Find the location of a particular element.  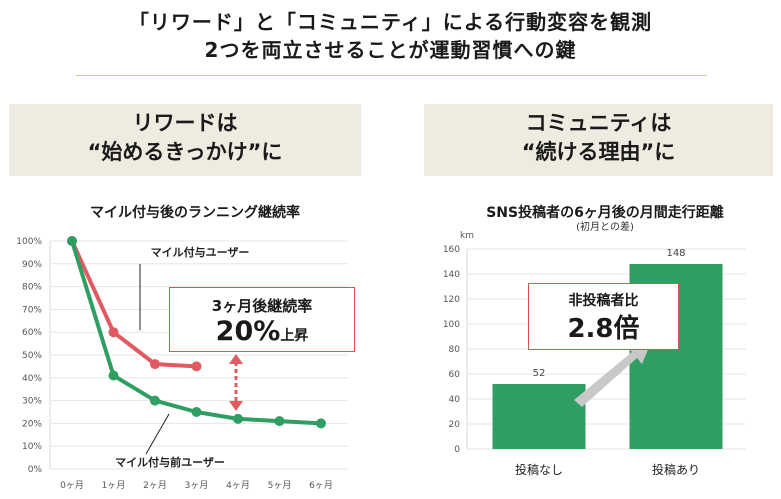

growth-arrow is located at coordinates (613, 373).